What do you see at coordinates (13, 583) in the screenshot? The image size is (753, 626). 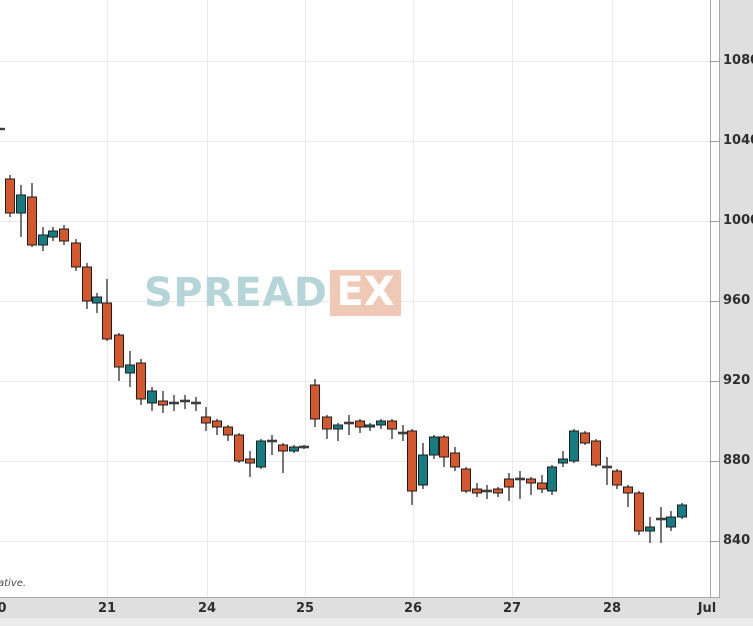 I see `footnote-text: ative.` at bounding box center [13, 583].